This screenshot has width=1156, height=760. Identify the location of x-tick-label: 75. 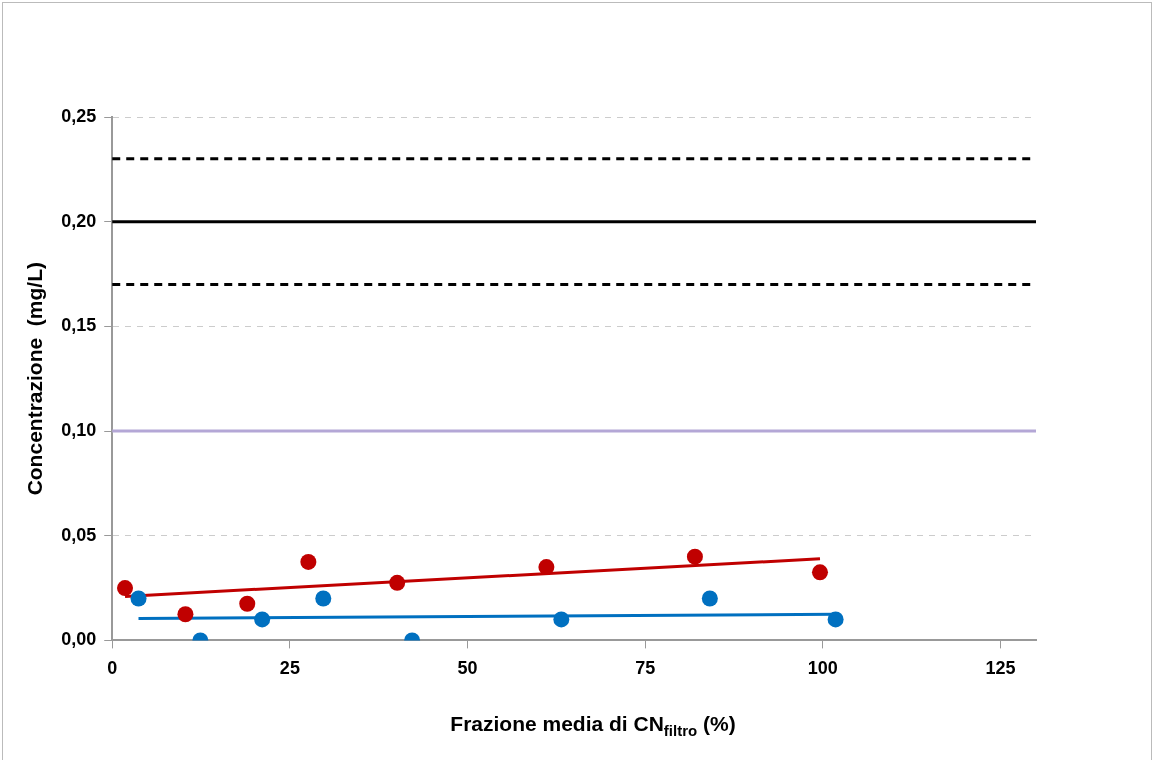
(645, 668).